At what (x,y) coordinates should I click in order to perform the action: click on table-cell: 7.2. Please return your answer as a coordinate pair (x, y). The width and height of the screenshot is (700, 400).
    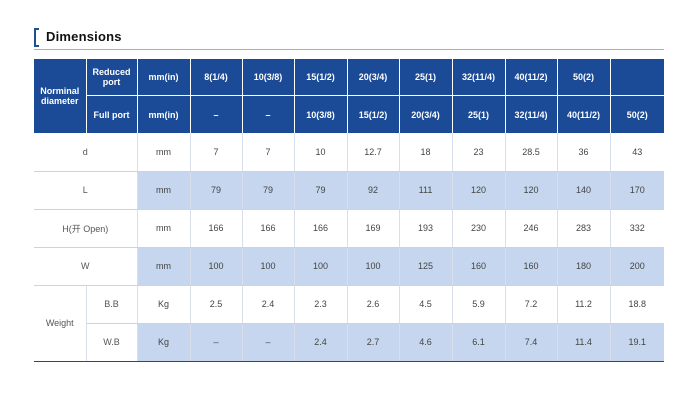
    Looking at the image, I should click on (531, 304).